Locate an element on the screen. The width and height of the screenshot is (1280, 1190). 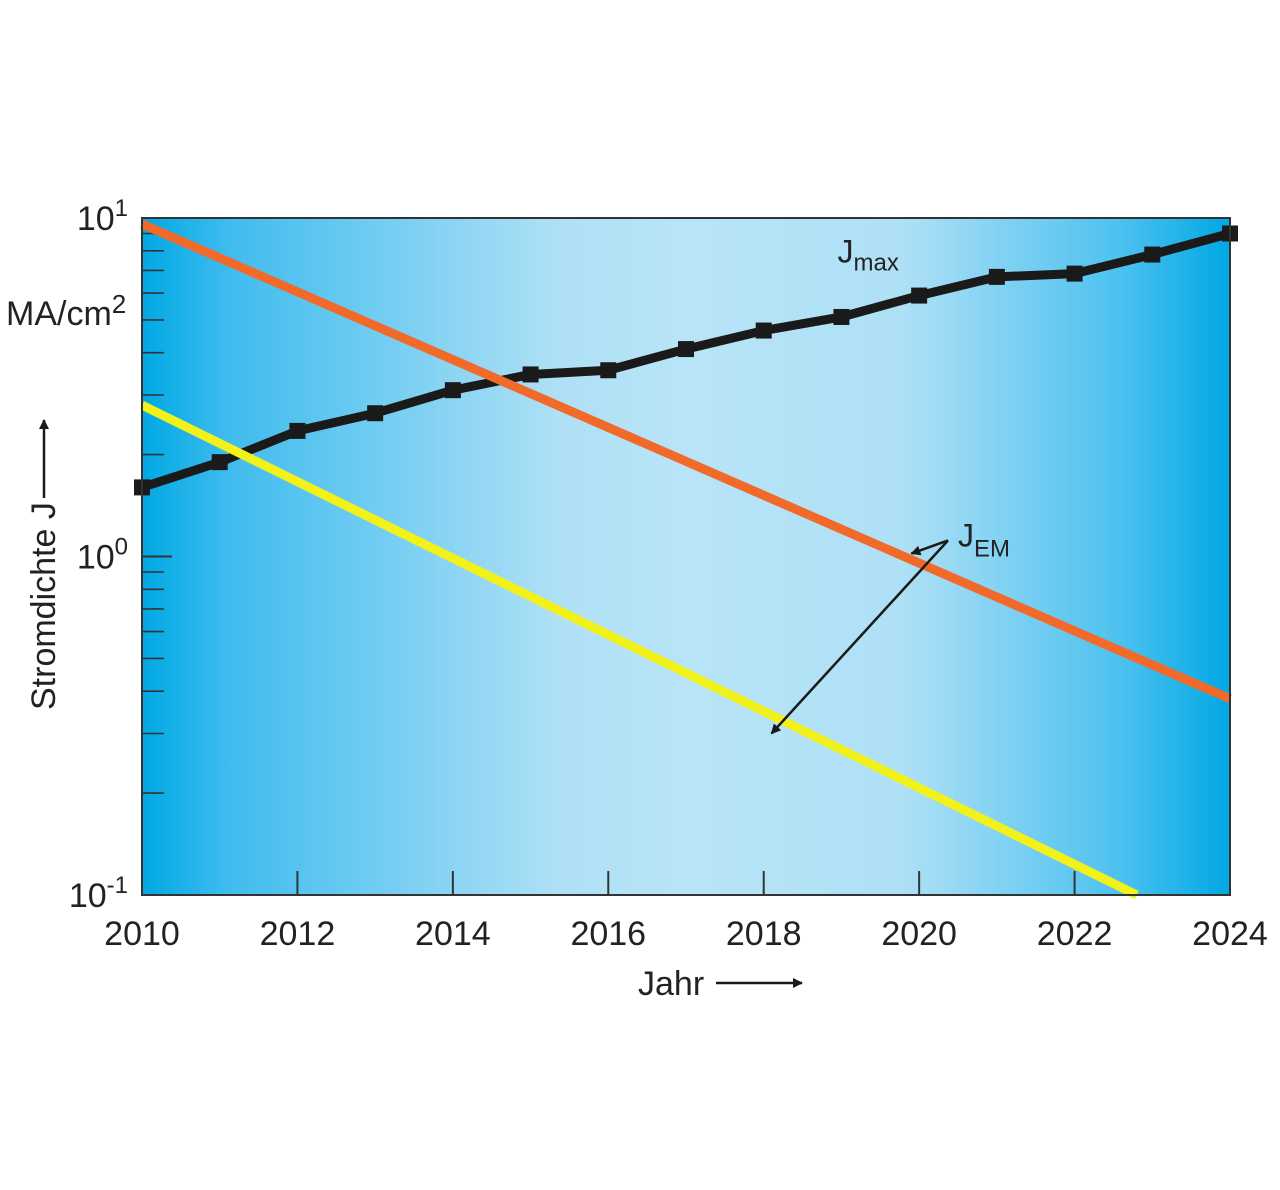
y-tick-label: 10⁻¹ is located at coordinates (98, 893).